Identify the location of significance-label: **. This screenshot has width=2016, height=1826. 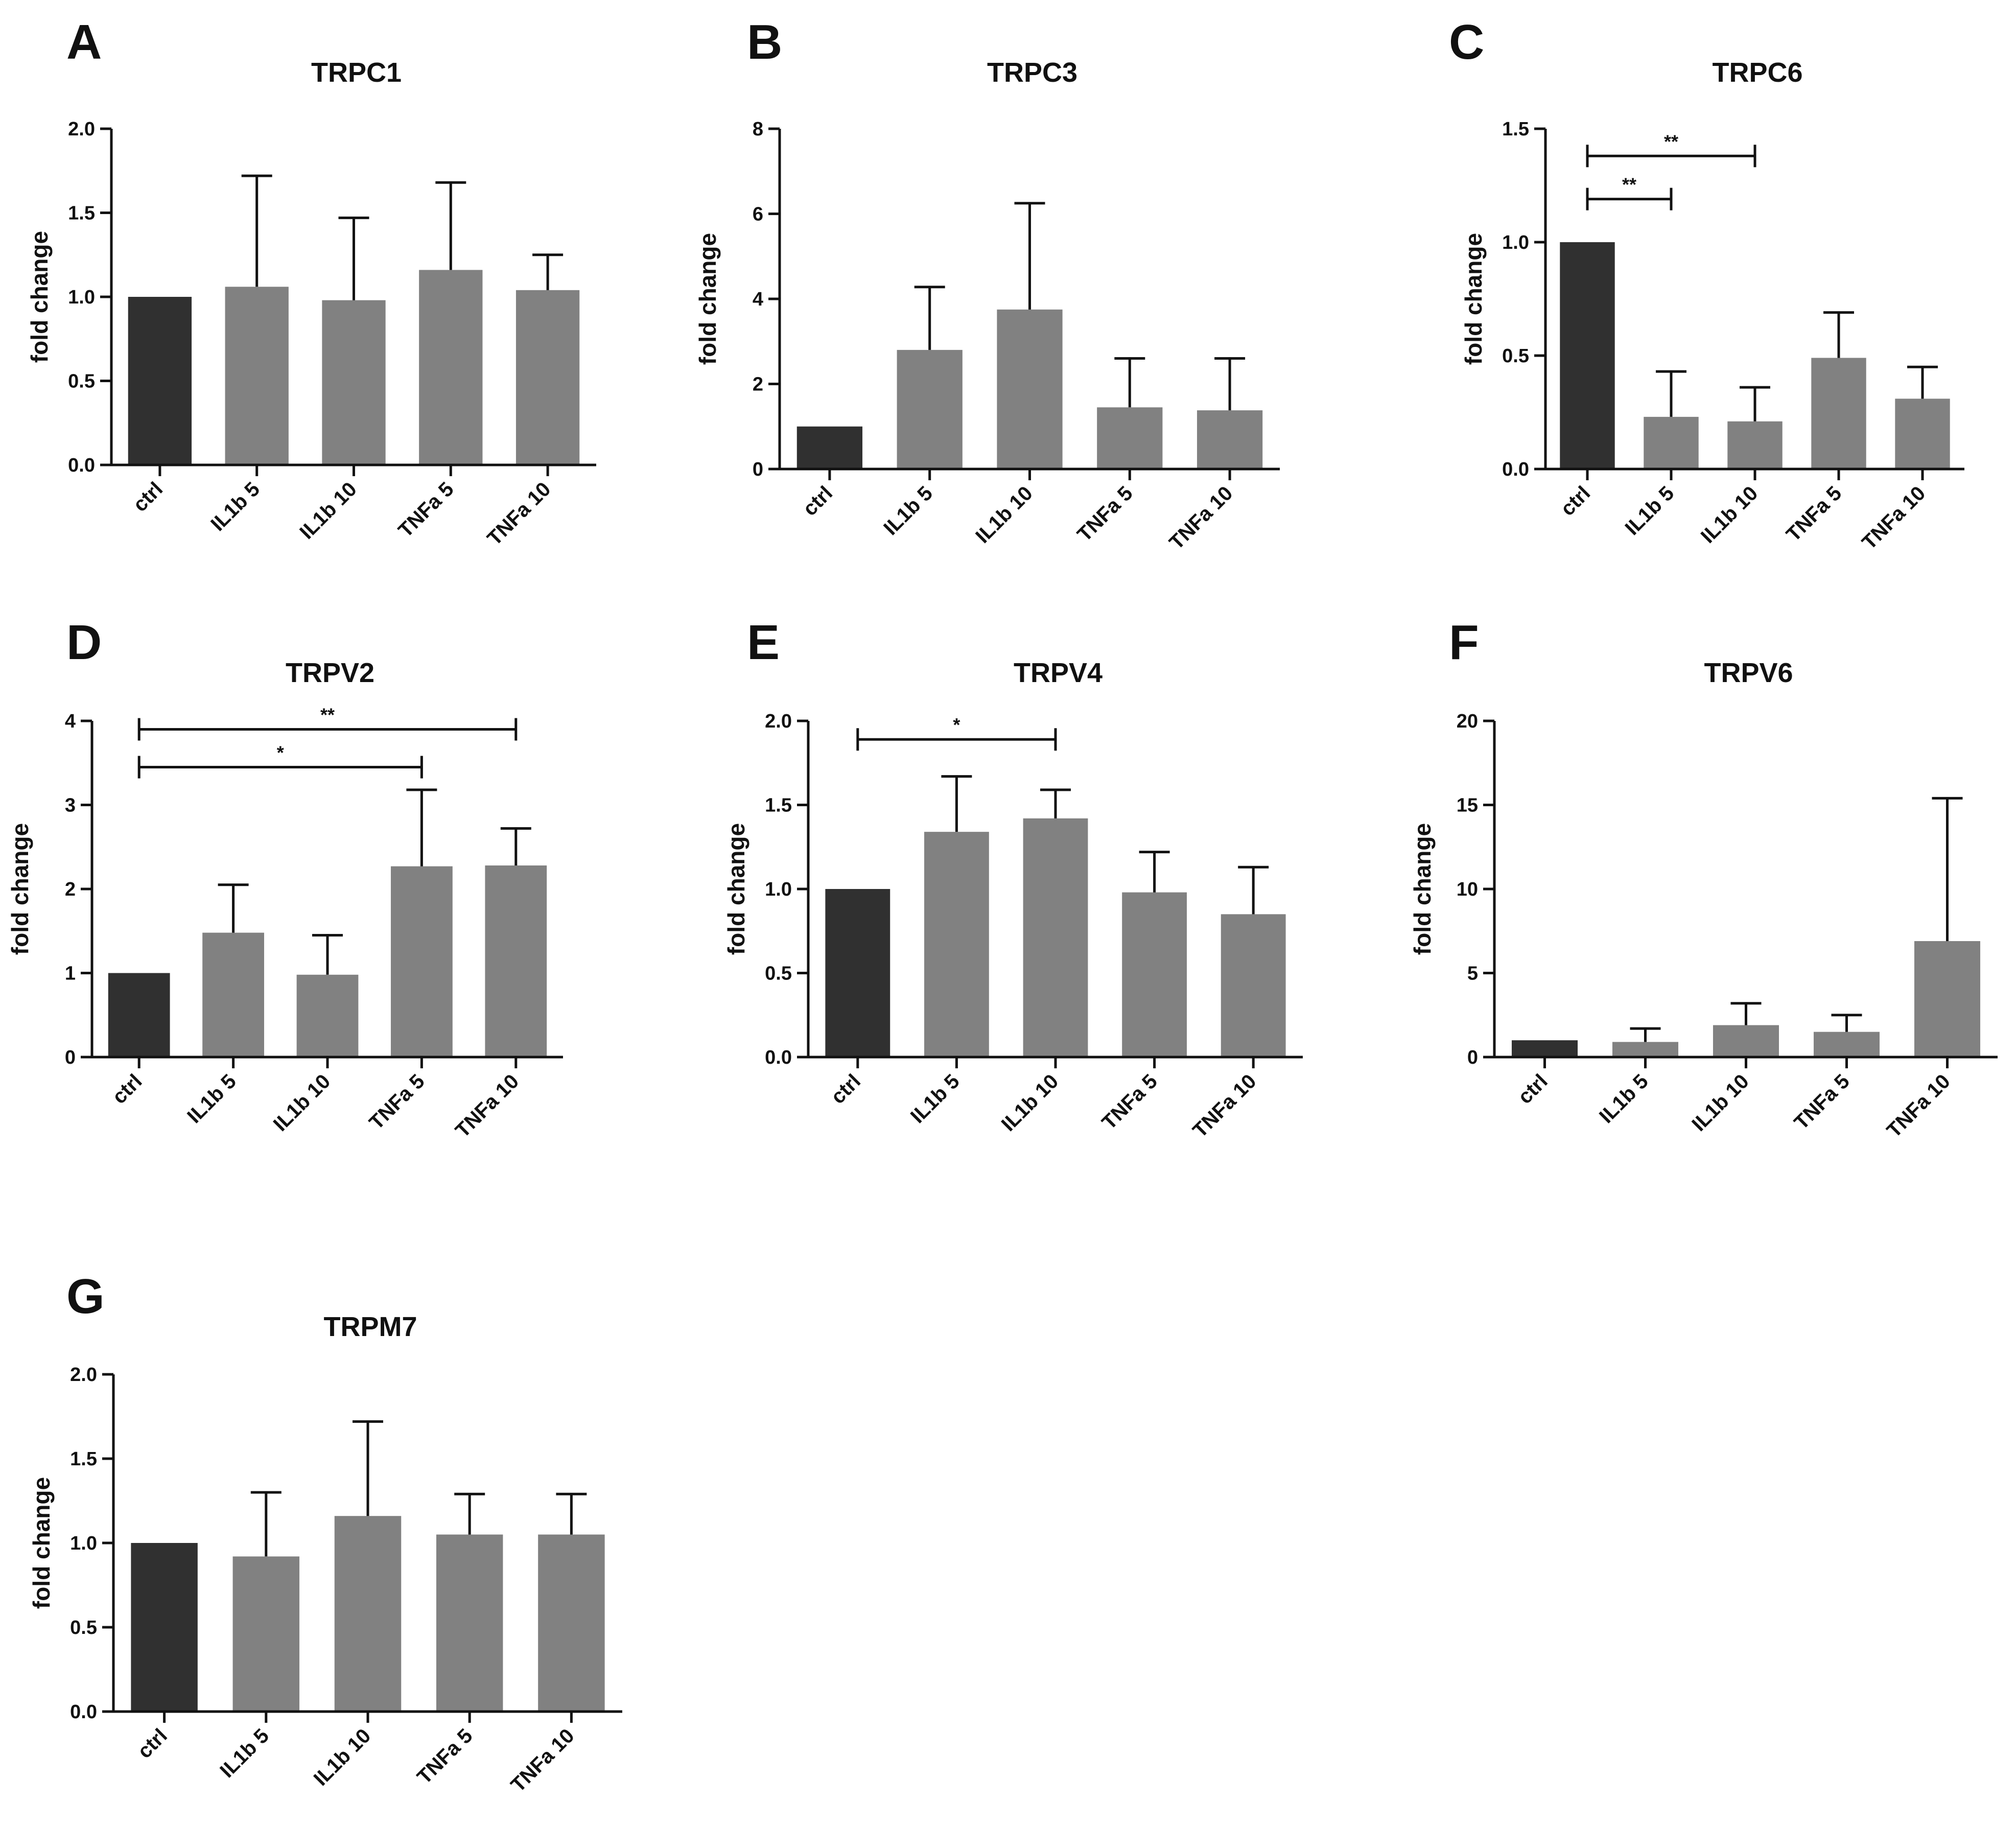
(1671, 142).